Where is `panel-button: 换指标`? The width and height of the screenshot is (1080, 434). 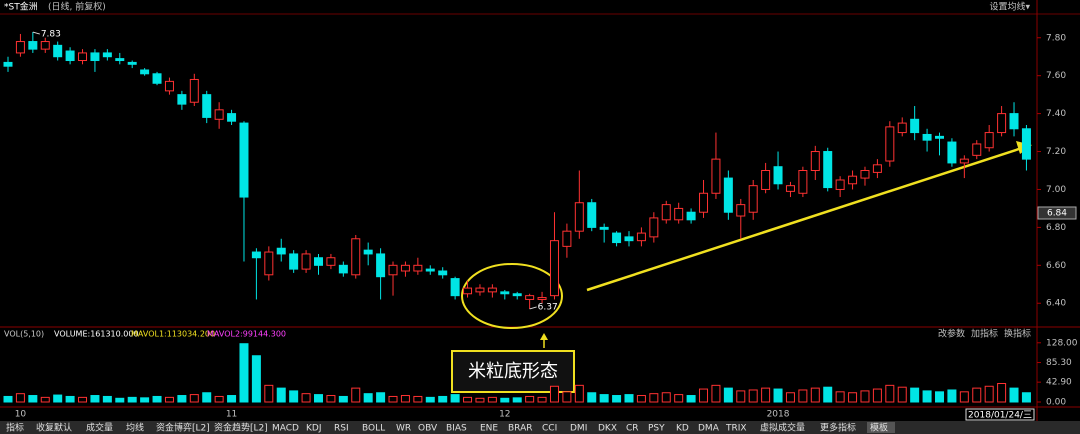 panel-button: 换指标 is located at coordinates (1017, 334).